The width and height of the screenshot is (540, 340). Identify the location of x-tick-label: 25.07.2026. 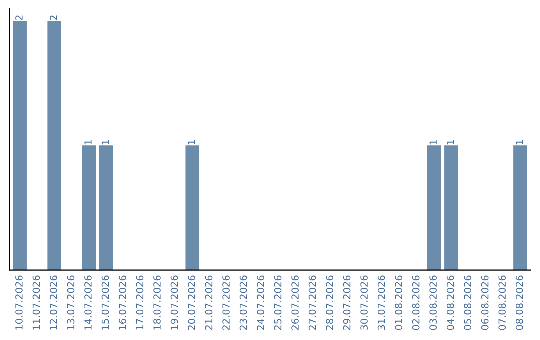
(278, 303).